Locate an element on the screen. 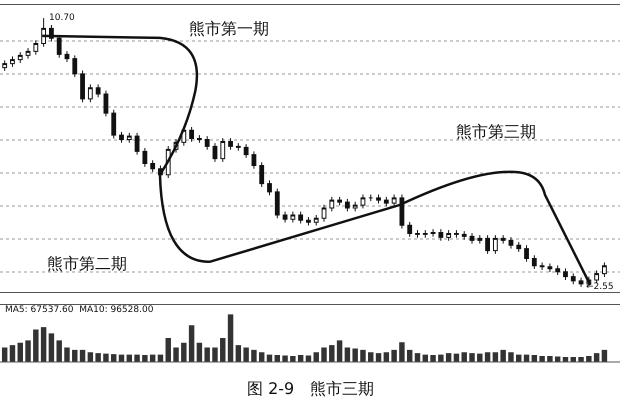 The image size is (620, 411). annotation: 熊市第二期 is located at coordinates (87, 263).